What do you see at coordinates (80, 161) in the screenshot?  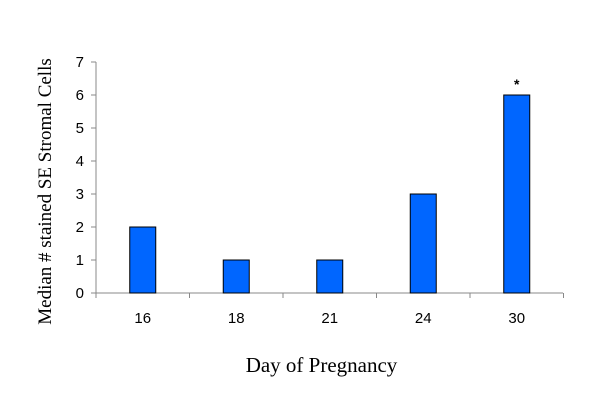 I see `y-tick-label: 4` at bounding box center [80, 161].